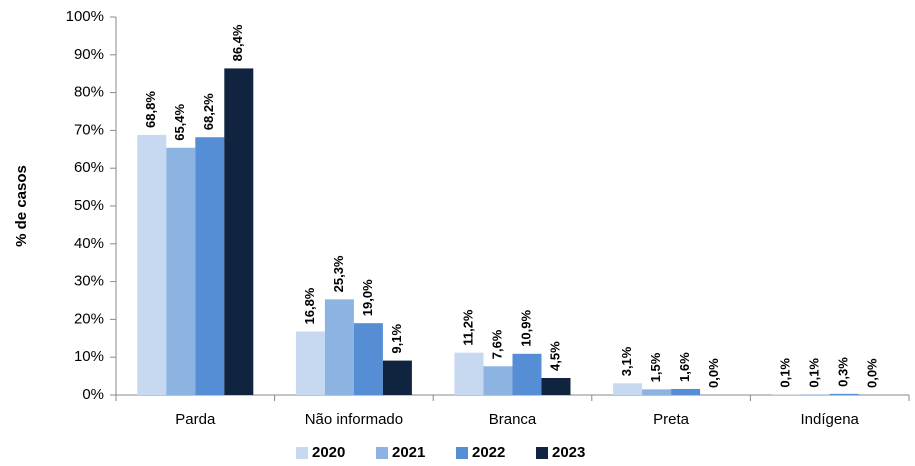 This screenshot has height=466, width=915. What do you see at coordinates (554, 356) in the screenshot?
I see `value-label: 4,5%` at bounding box center [554, 356].